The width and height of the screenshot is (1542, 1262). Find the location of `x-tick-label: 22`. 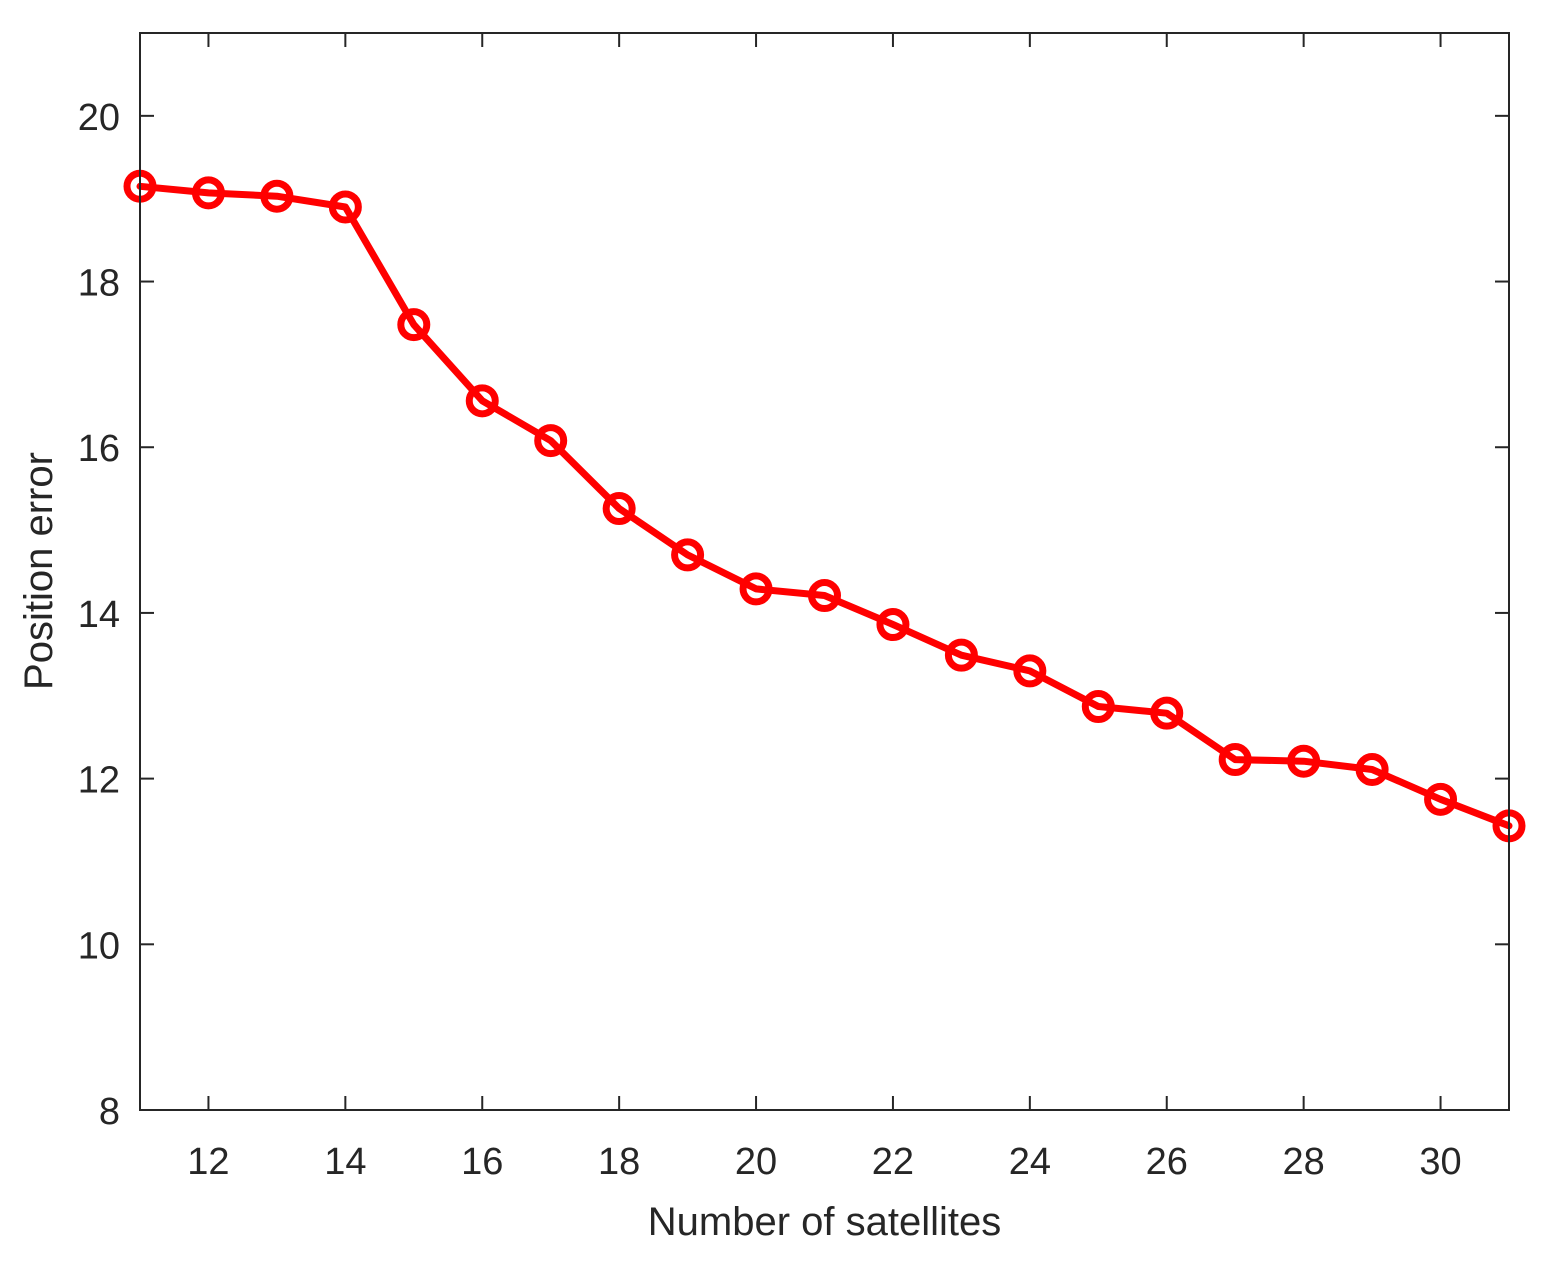

x-tick-label: 22 is located at coordinates (893, 1162).